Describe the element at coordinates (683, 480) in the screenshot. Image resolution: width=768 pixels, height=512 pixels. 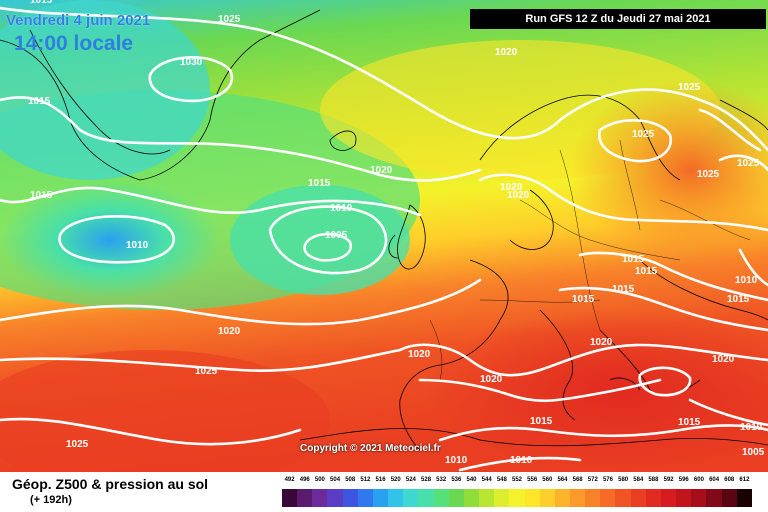
I see `scale-label: 596` at that location.